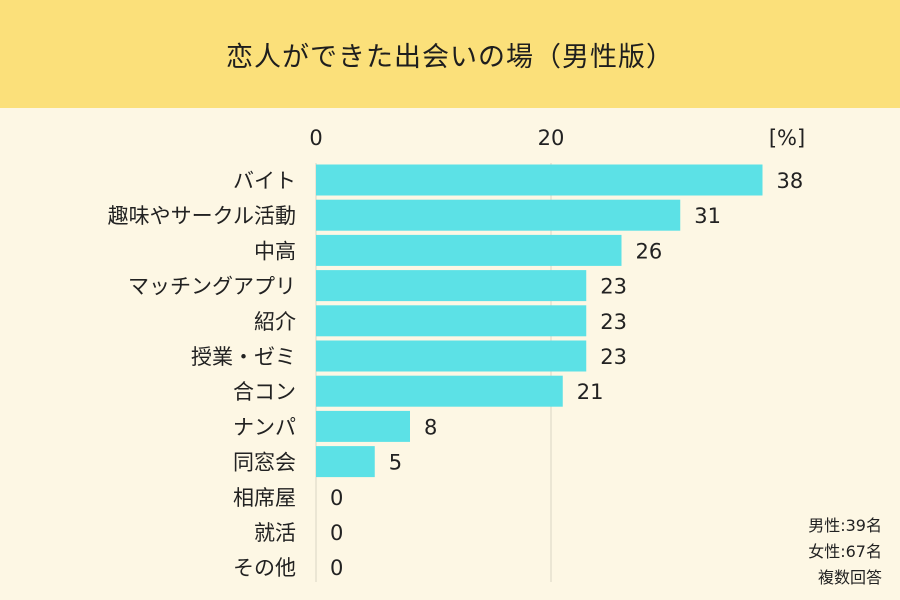  I want to click on note-multiple-answers: 複数回答, so click(849, 577).